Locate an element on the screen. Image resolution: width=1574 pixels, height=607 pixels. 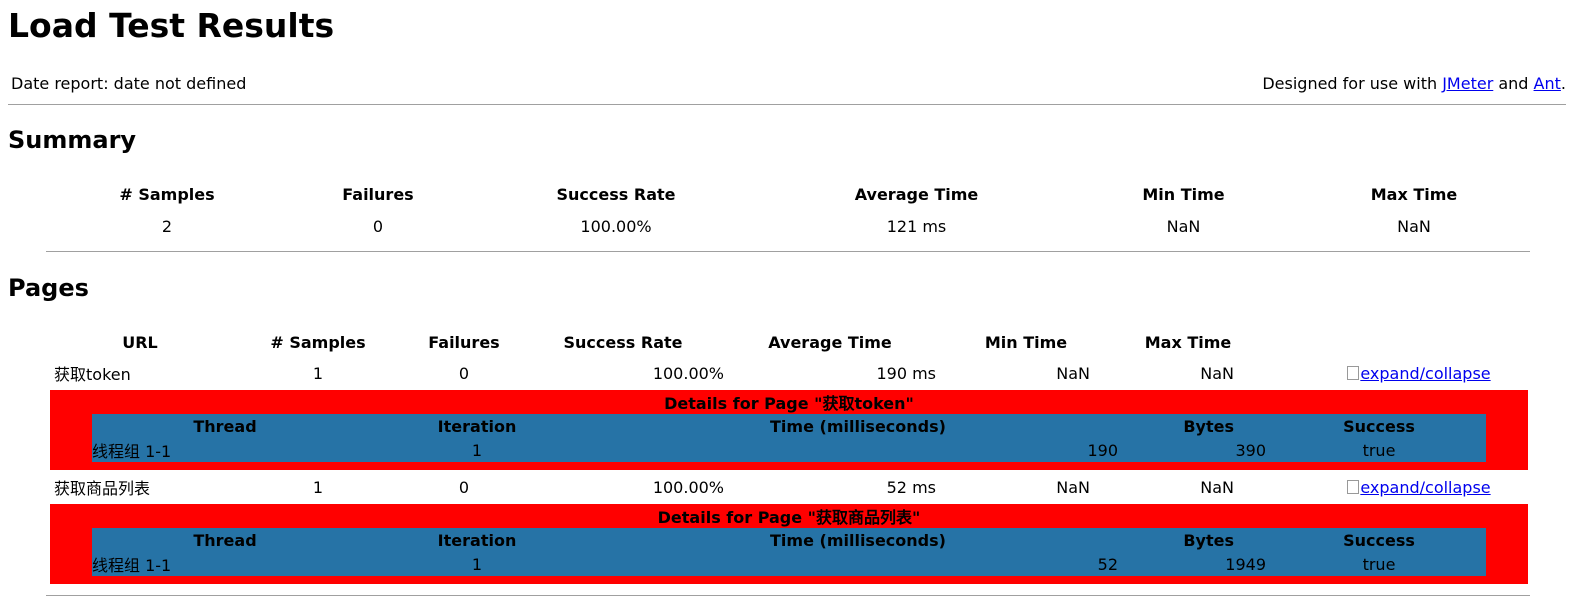
summary-header-failures: Failures is located at coordinates (378, 194).